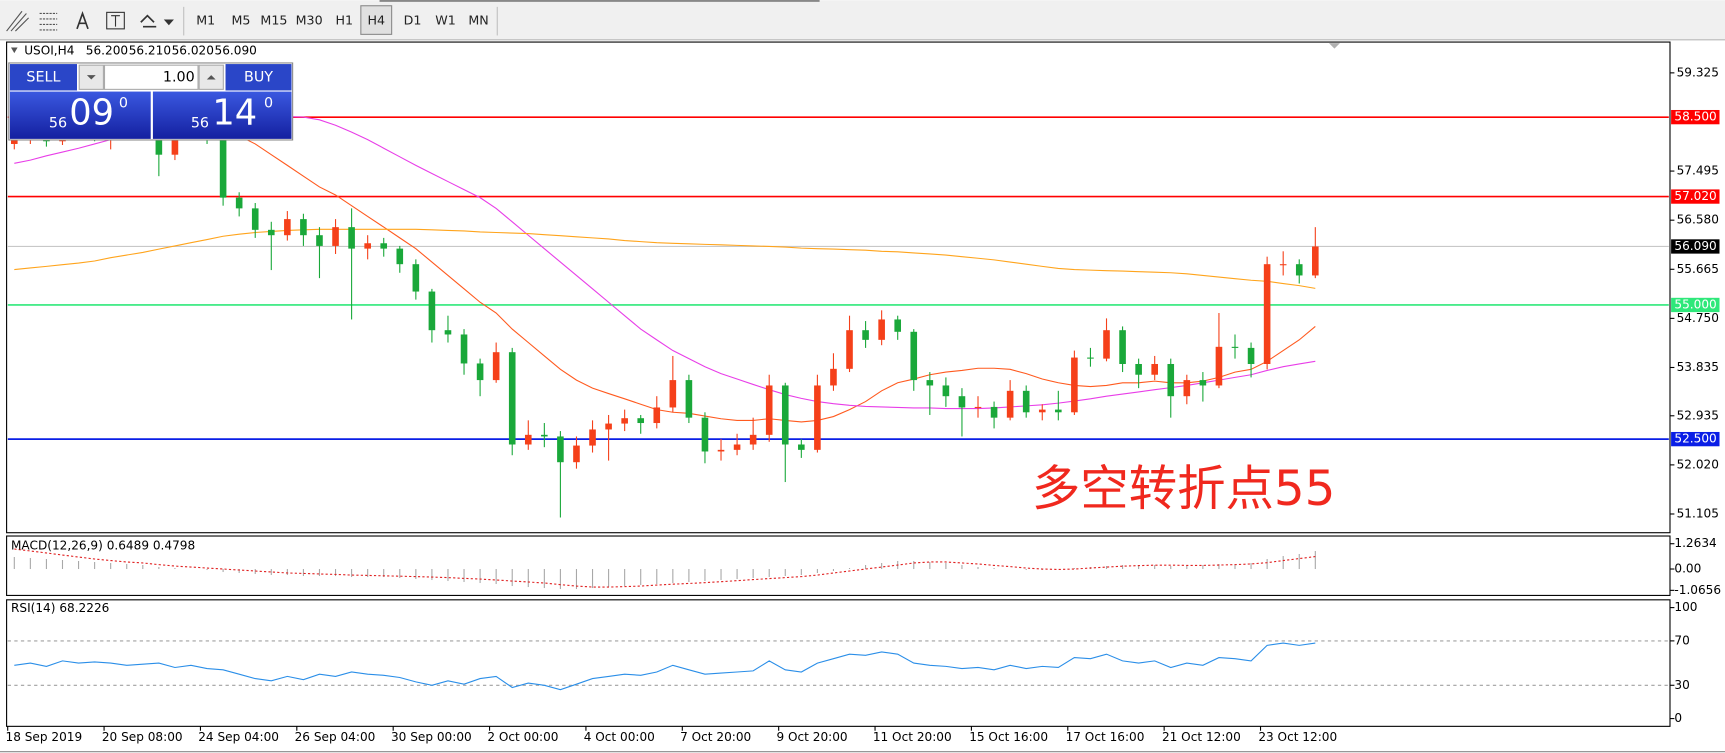  Describe the element at coordinates (862, 20) in the screenshot. I see `toolbar: M1 M5 M15 M30 H1 H4 D1 W1 MN` at that location.